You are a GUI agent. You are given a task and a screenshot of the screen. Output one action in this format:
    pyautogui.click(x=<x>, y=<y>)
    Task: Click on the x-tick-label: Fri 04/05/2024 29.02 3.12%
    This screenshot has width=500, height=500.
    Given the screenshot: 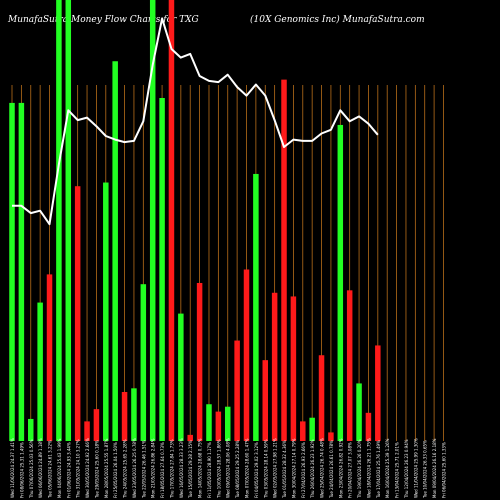 What is the action you would take?
    pyautogui.click(x=256, y=470)
    